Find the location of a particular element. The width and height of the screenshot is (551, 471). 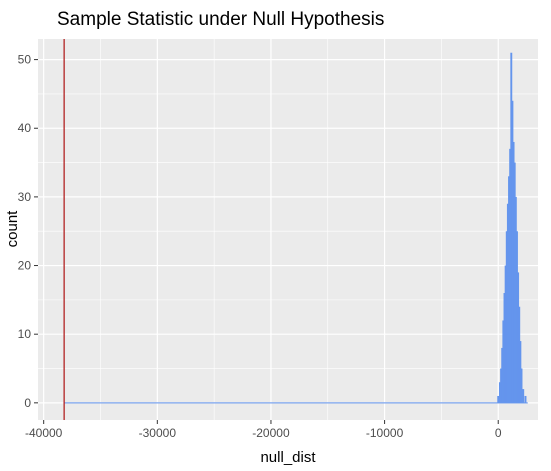

chart-title: Sample Statistic under Null Hypothesis is located at coordinates (220, 19).